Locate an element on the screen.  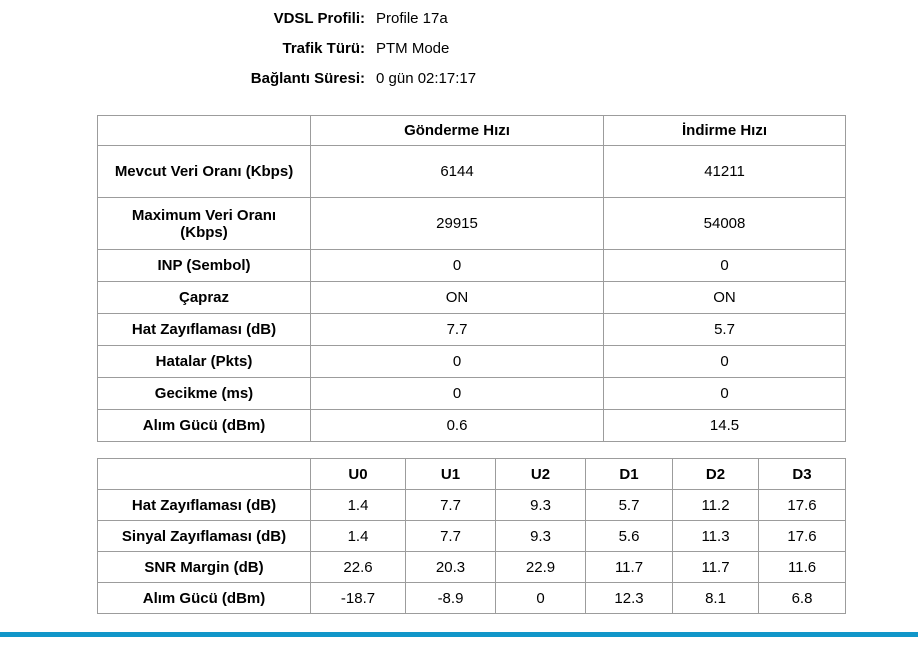
cell-value: 22.6 is located at coordinates (358, 567).